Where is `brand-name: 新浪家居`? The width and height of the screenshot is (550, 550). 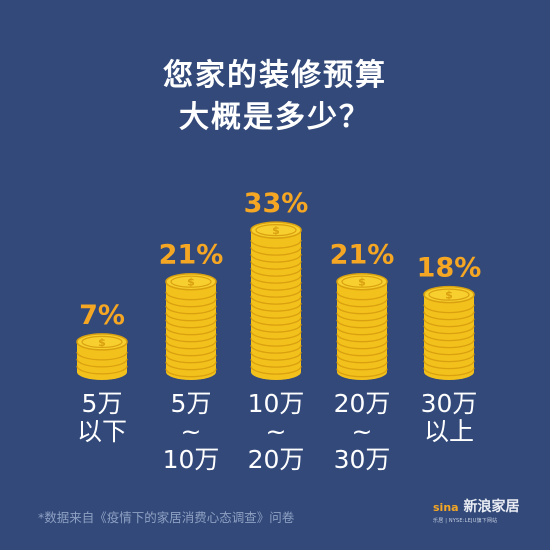
brand-name: 新浪家居 is located at coordinates (491, 507).